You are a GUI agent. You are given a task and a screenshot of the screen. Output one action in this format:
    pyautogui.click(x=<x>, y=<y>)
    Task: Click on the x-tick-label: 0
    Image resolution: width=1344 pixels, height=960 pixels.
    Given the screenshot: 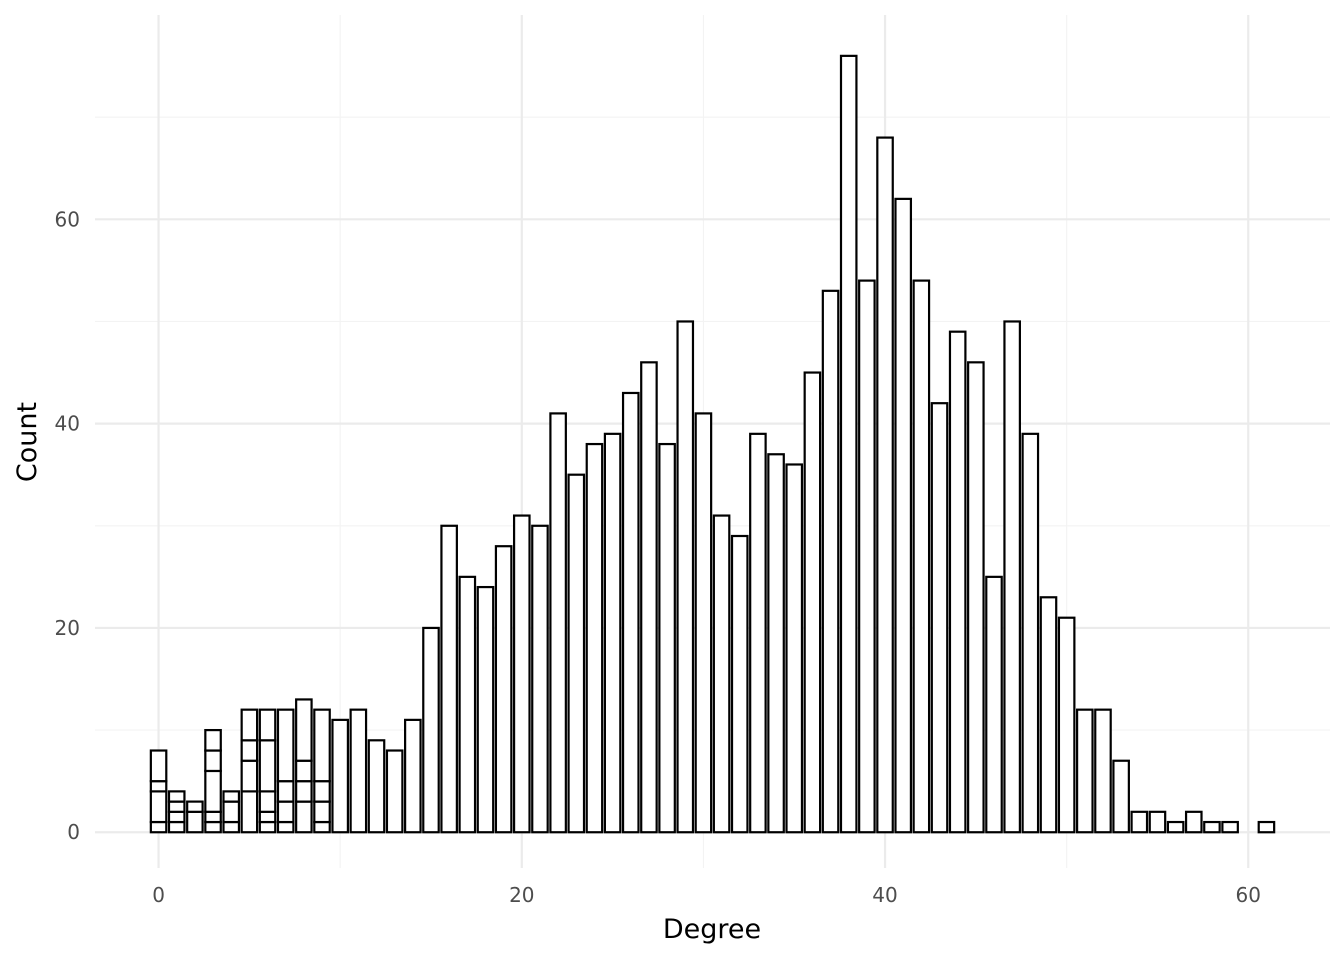 What is the action you would take?
    pyautogui.click(x=158, y=895)
    